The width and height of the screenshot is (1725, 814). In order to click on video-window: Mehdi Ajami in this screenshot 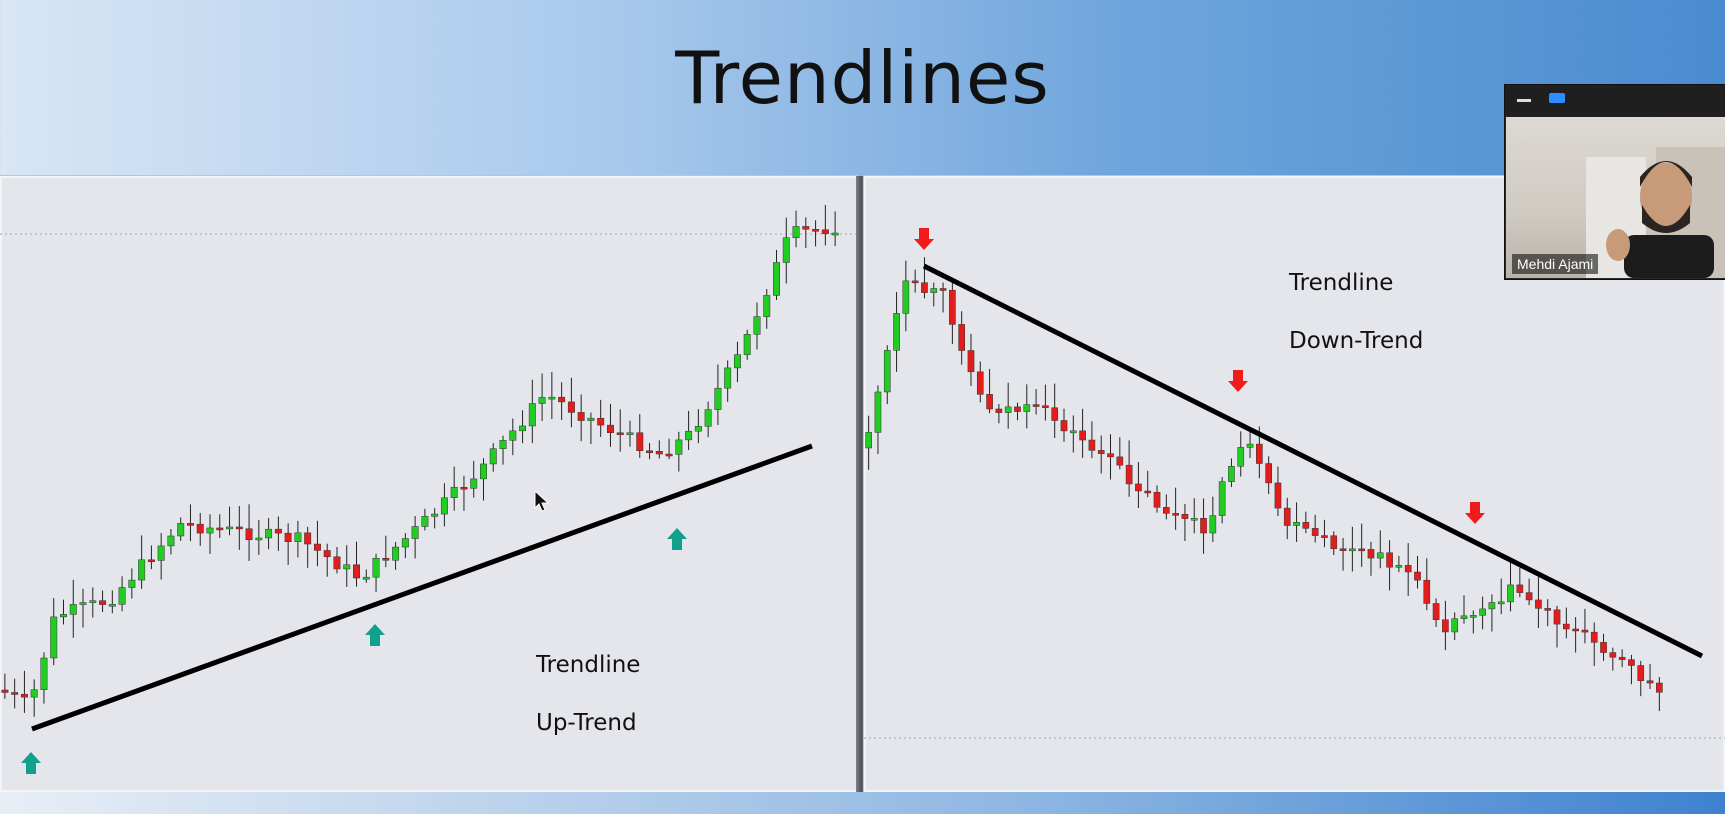, I will do `click(1614, 182)`.